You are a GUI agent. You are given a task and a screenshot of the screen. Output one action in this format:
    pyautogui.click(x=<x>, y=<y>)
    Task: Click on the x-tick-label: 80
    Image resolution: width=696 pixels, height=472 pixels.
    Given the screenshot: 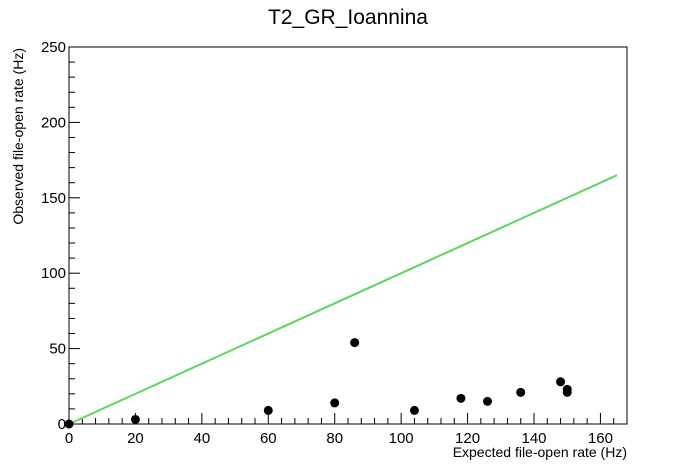 What is the action you would take?
    pyautogui.click(x=334, y=438)
    